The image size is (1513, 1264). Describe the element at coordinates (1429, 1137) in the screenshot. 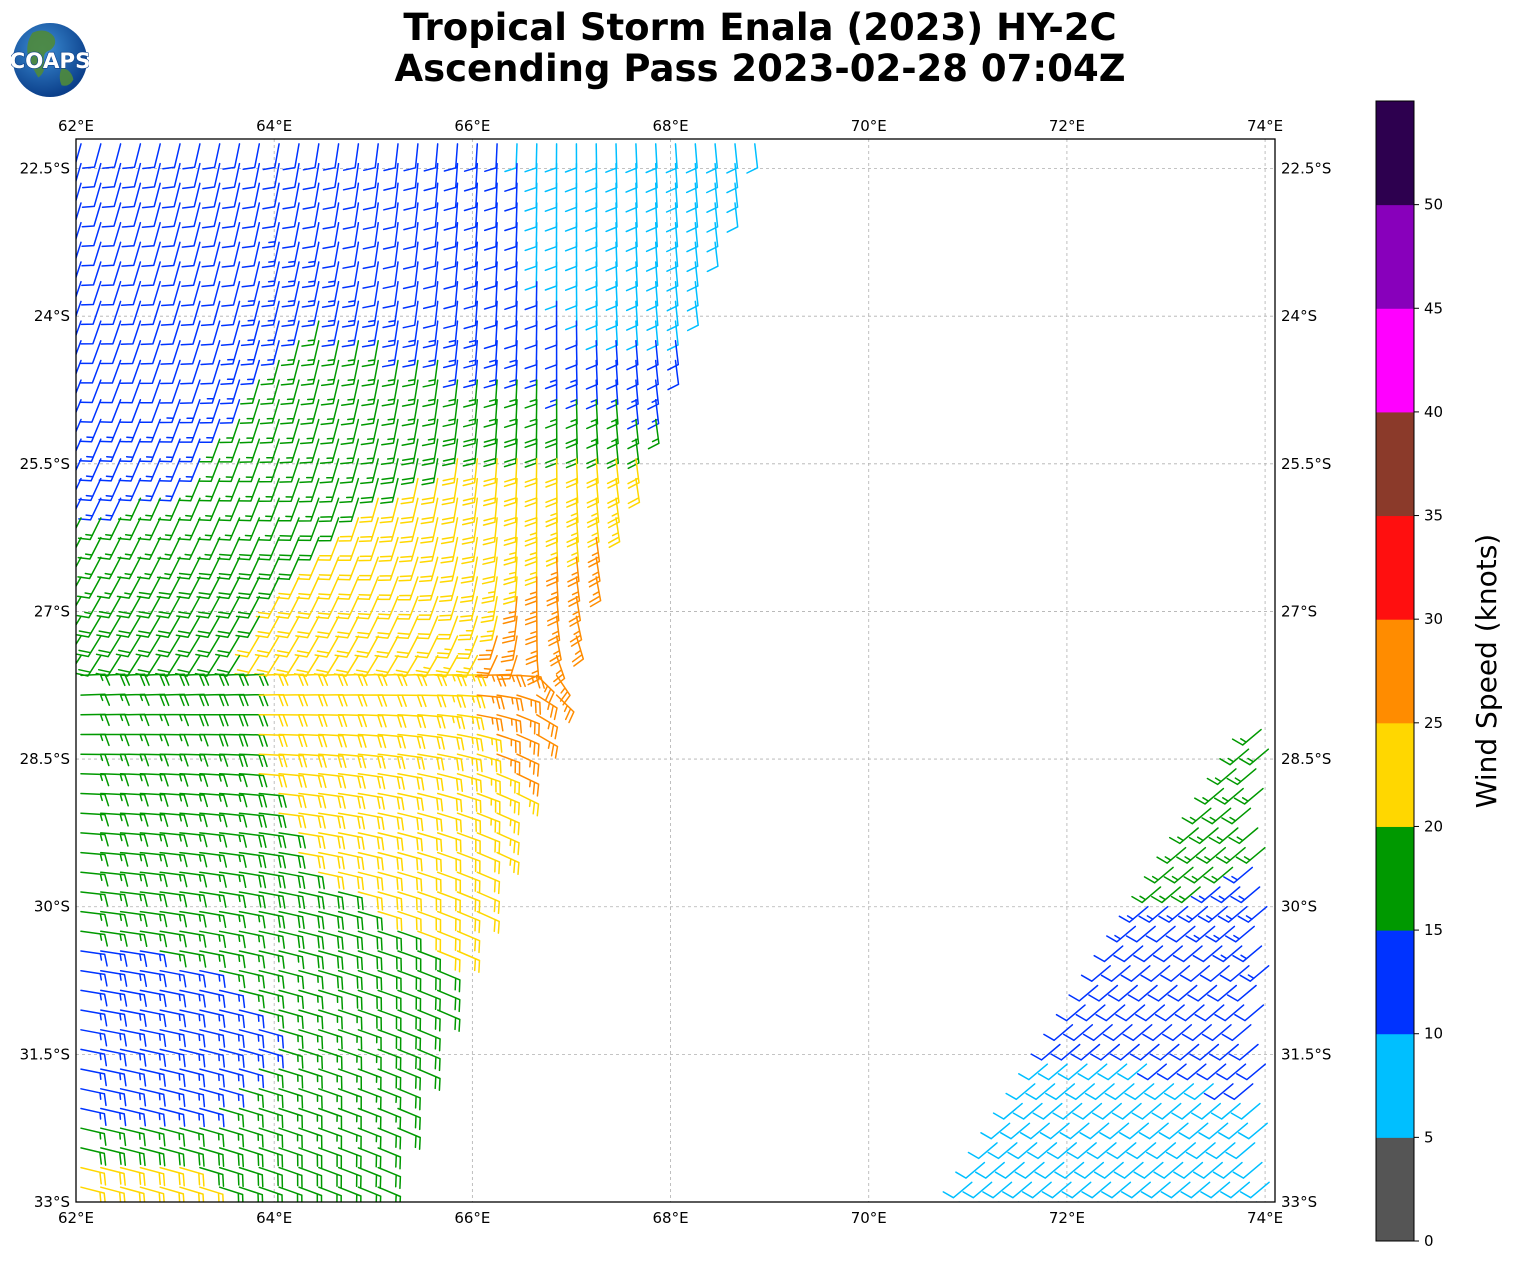

I see `colorbar-tick-label: 5` at that location.